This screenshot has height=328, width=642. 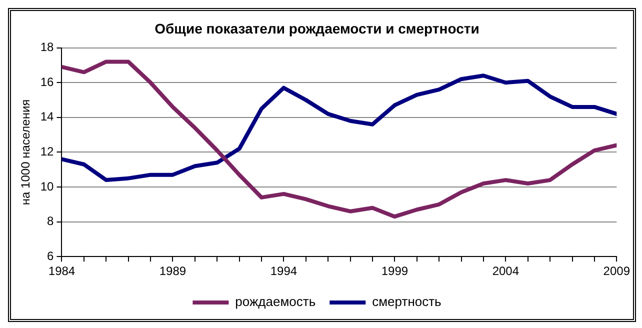 What do you see at coordinates (172, 271) in the screenshot?
I see `x-tick-label: 1989` at bounding box center [172, 271].